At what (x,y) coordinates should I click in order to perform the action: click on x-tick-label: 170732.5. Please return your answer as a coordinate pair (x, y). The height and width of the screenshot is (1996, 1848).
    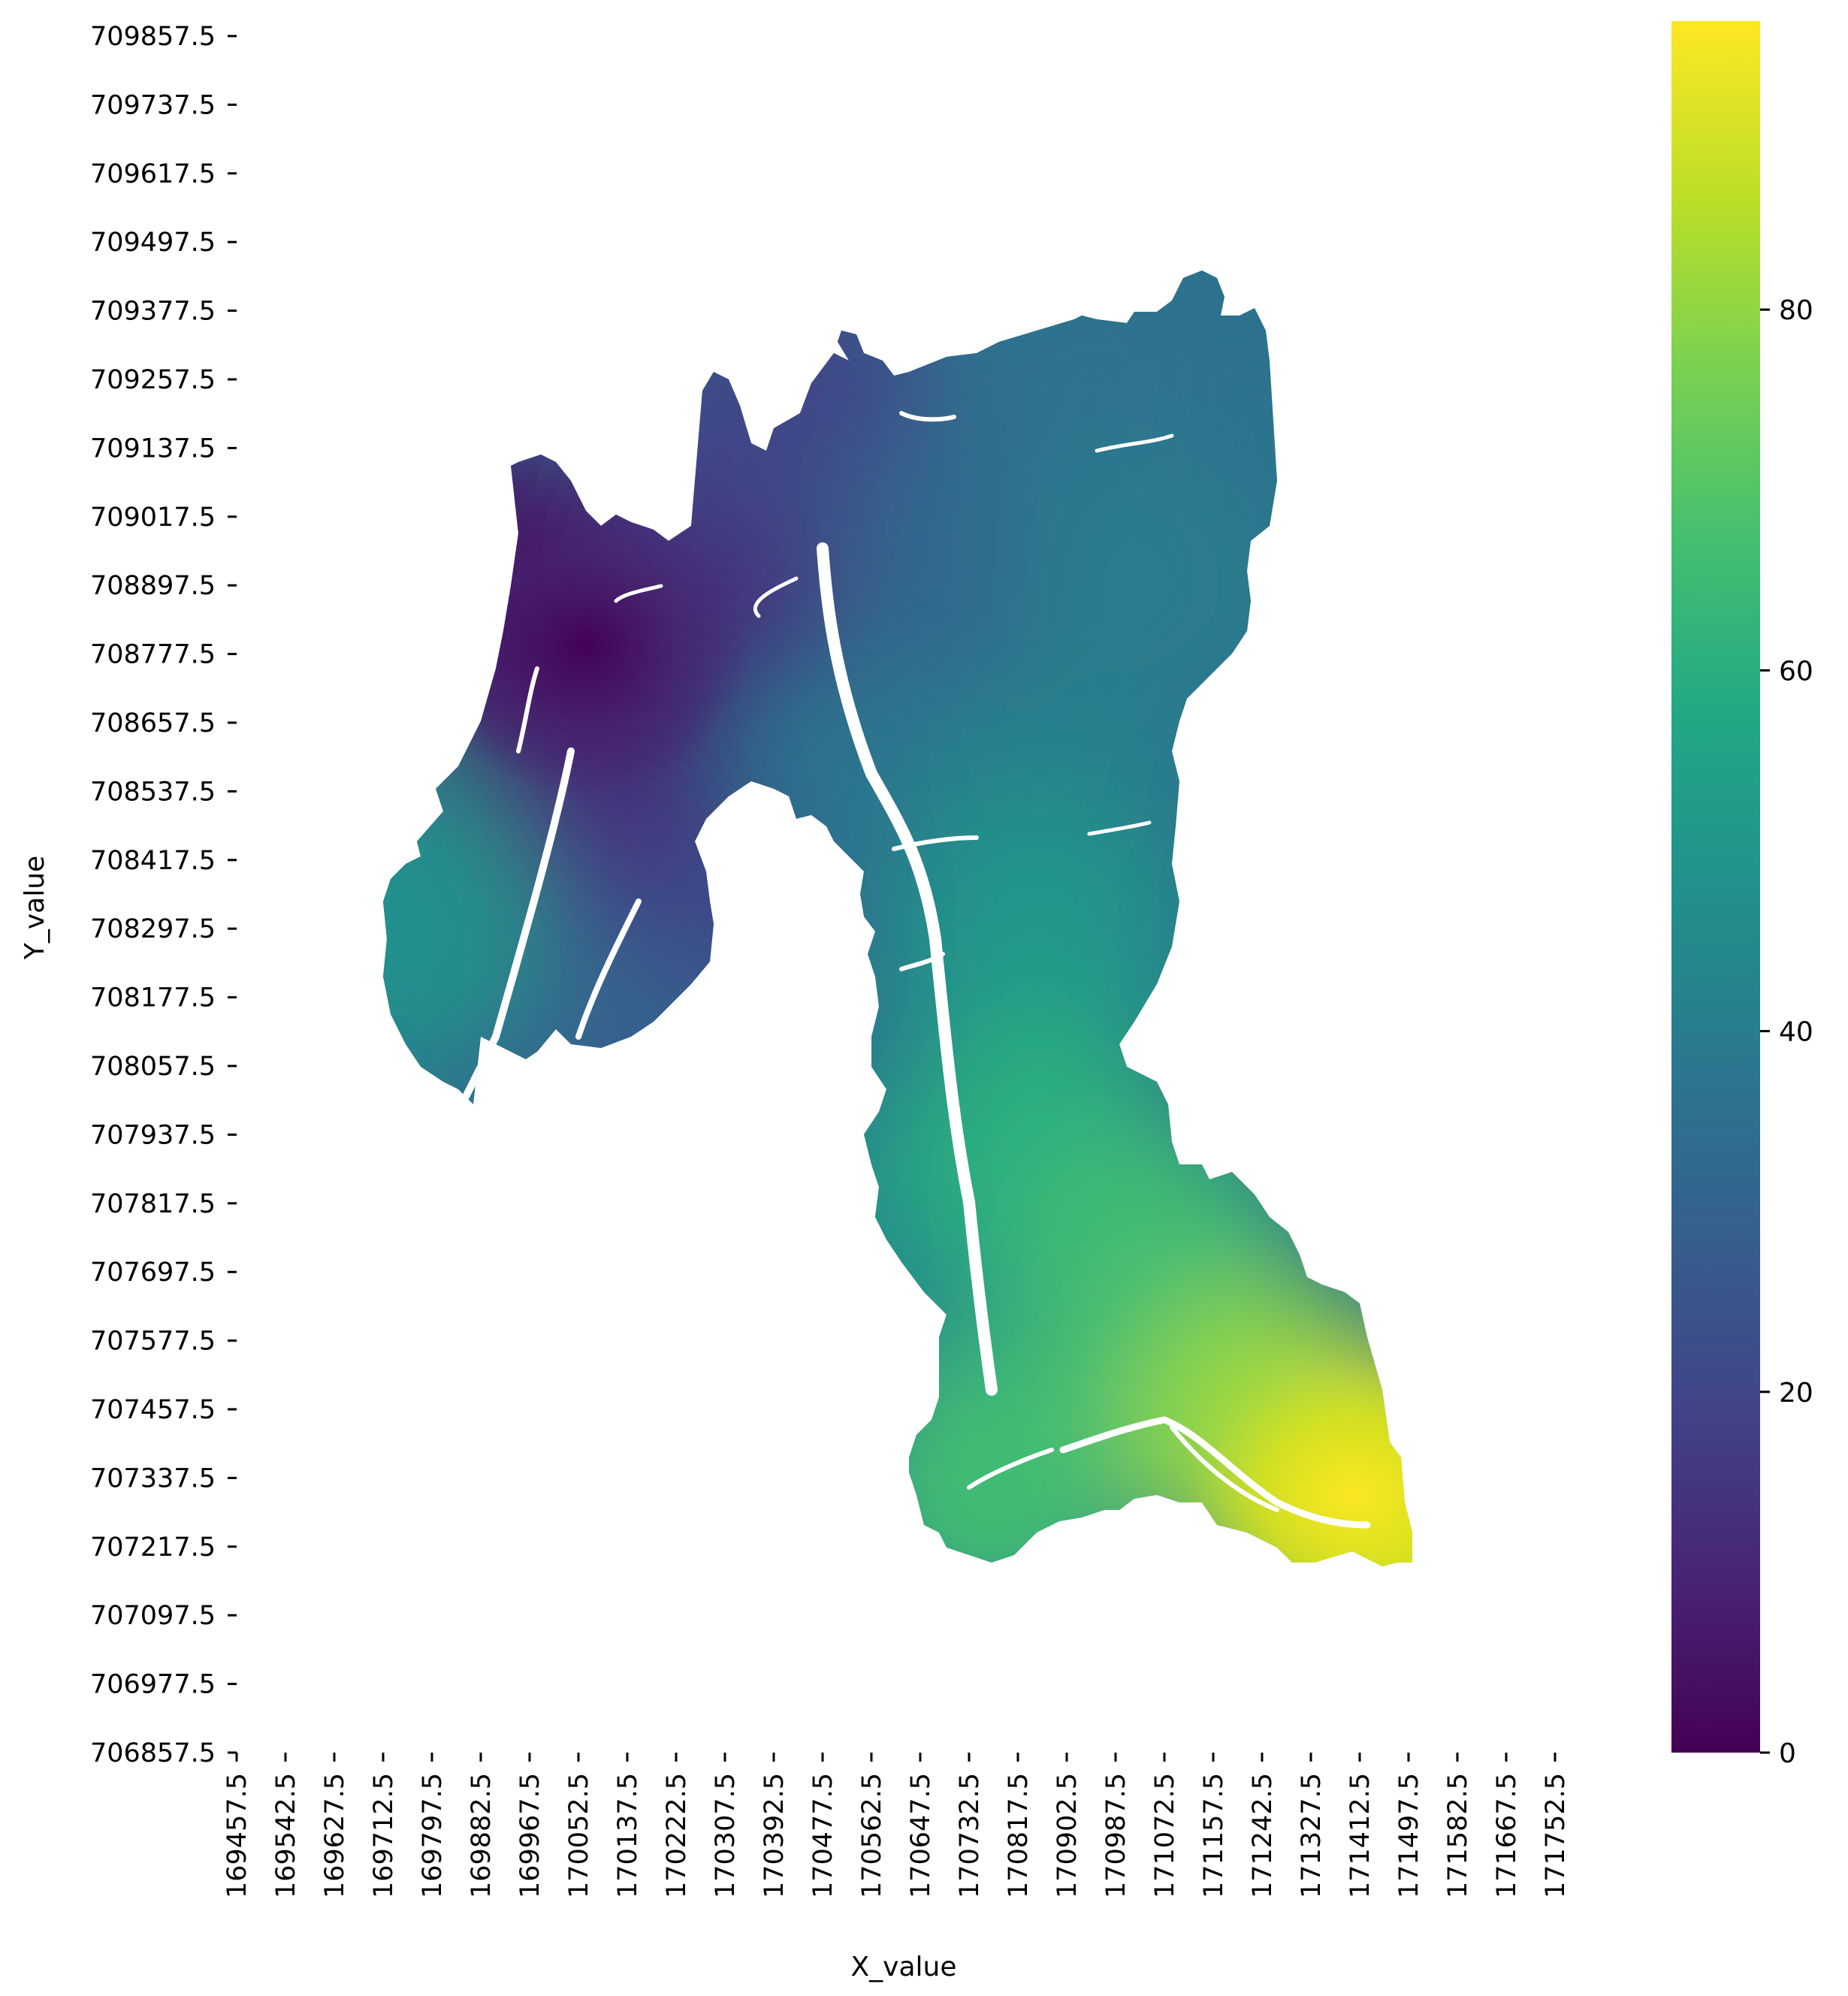
    Looking at the image, I should click on (970, 1835).